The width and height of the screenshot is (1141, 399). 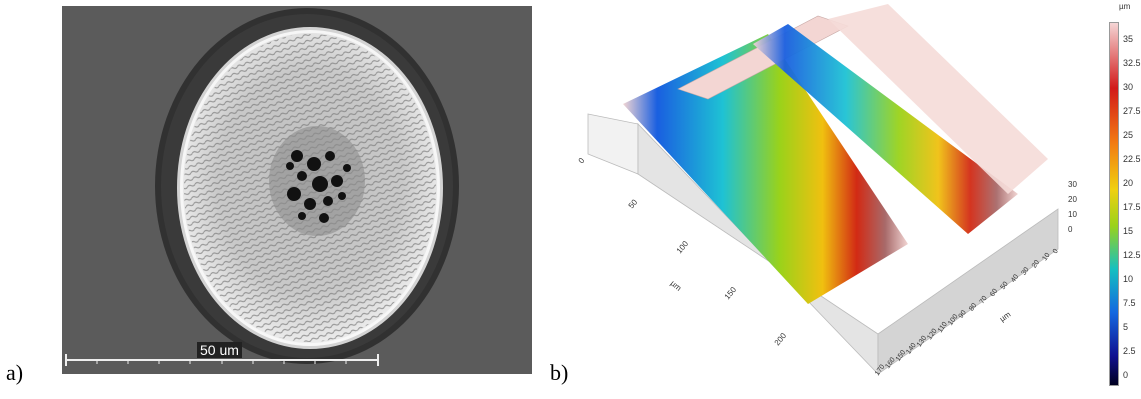 What do you see at coordinates (15, 372) in the screenshot?
I see `panel-a-label: a)` at bounding box center [15, 372].